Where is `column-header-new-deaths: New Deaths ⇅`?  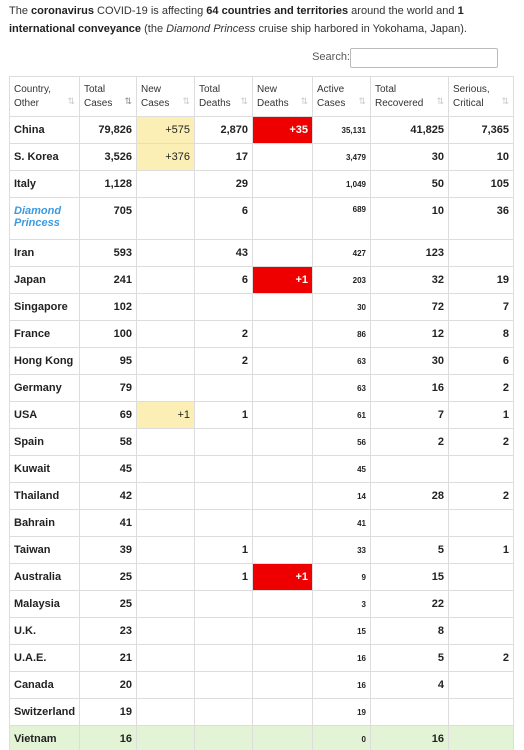
column-header-new-deaths: New Deaths ⇅ is located at coordinates (282, 96).